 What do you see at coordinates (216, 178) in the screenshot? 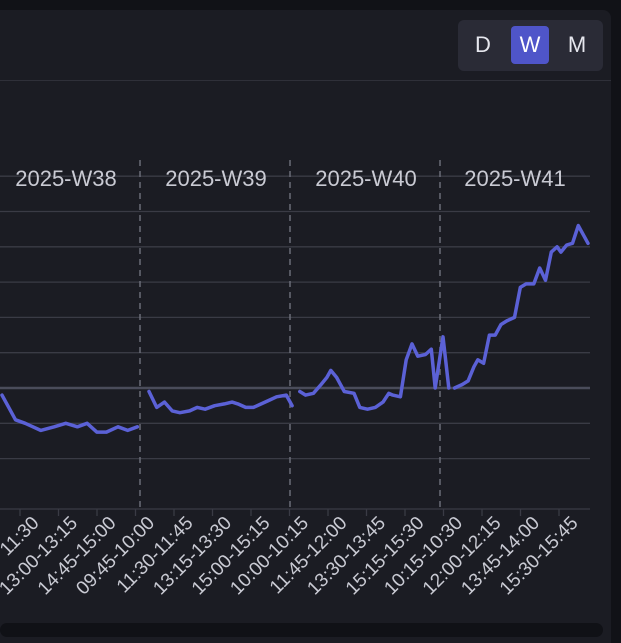
I see `week-label-w39: 2025-W39` at bounding box center [216, 178].